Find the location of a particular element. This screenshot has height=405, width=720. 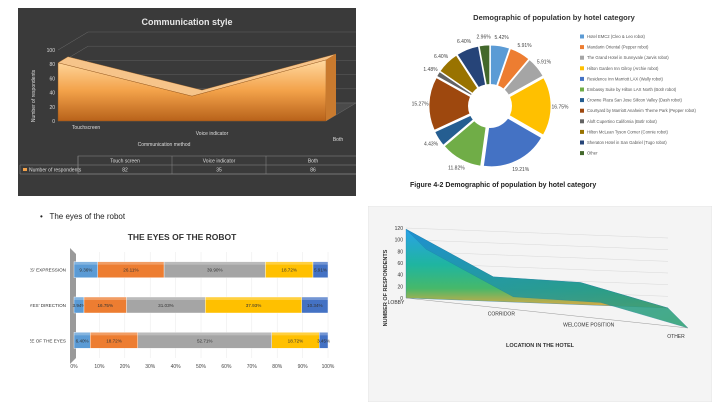

legend-label: Hilton Garden Inn Gilroy (Archie robot) is located at coordinates (623, 68).